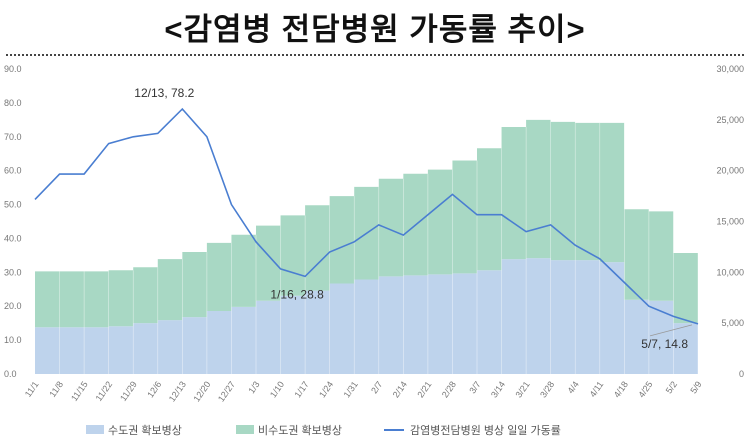 The height and width of the screenshot is (446, 750). Describe the element at coordinates (375, 55) in the screenshot. I see `title-divider` at that location.